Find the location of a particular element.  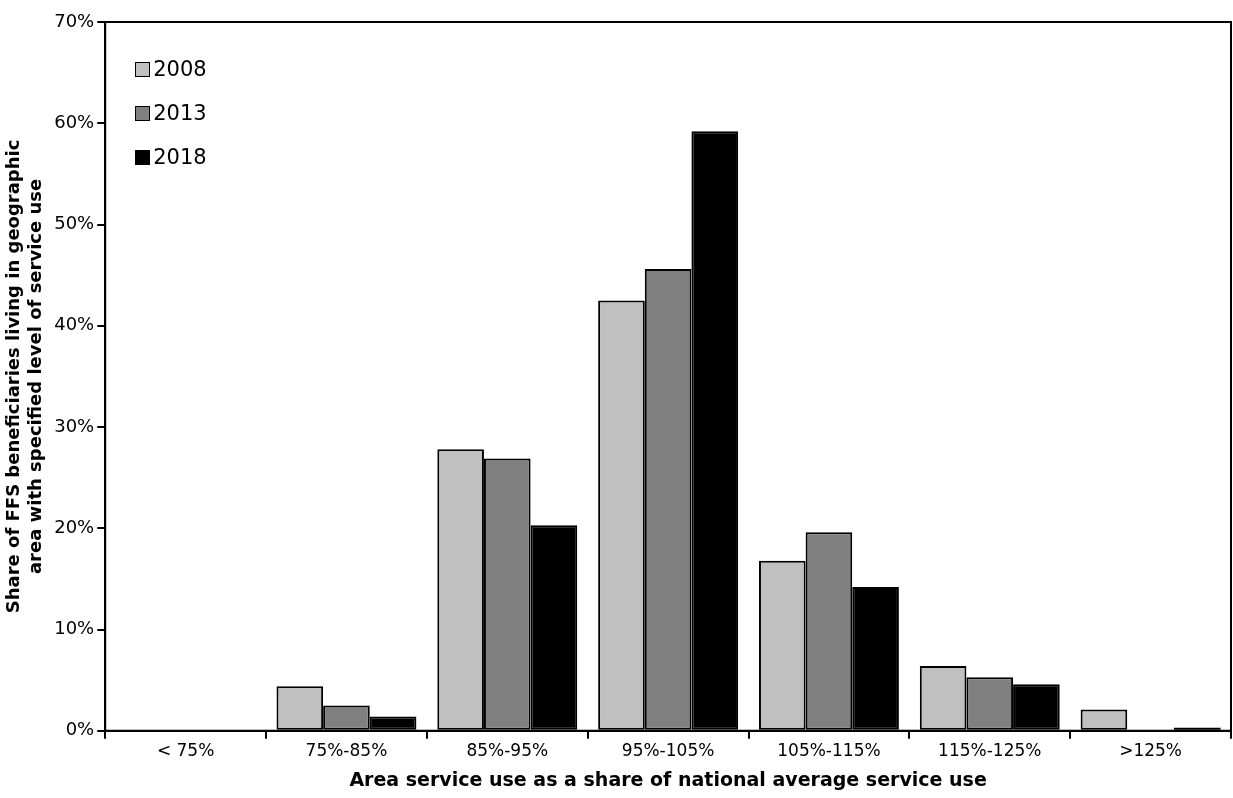

legend-label: 2018 is located at coordinates (180, 157).